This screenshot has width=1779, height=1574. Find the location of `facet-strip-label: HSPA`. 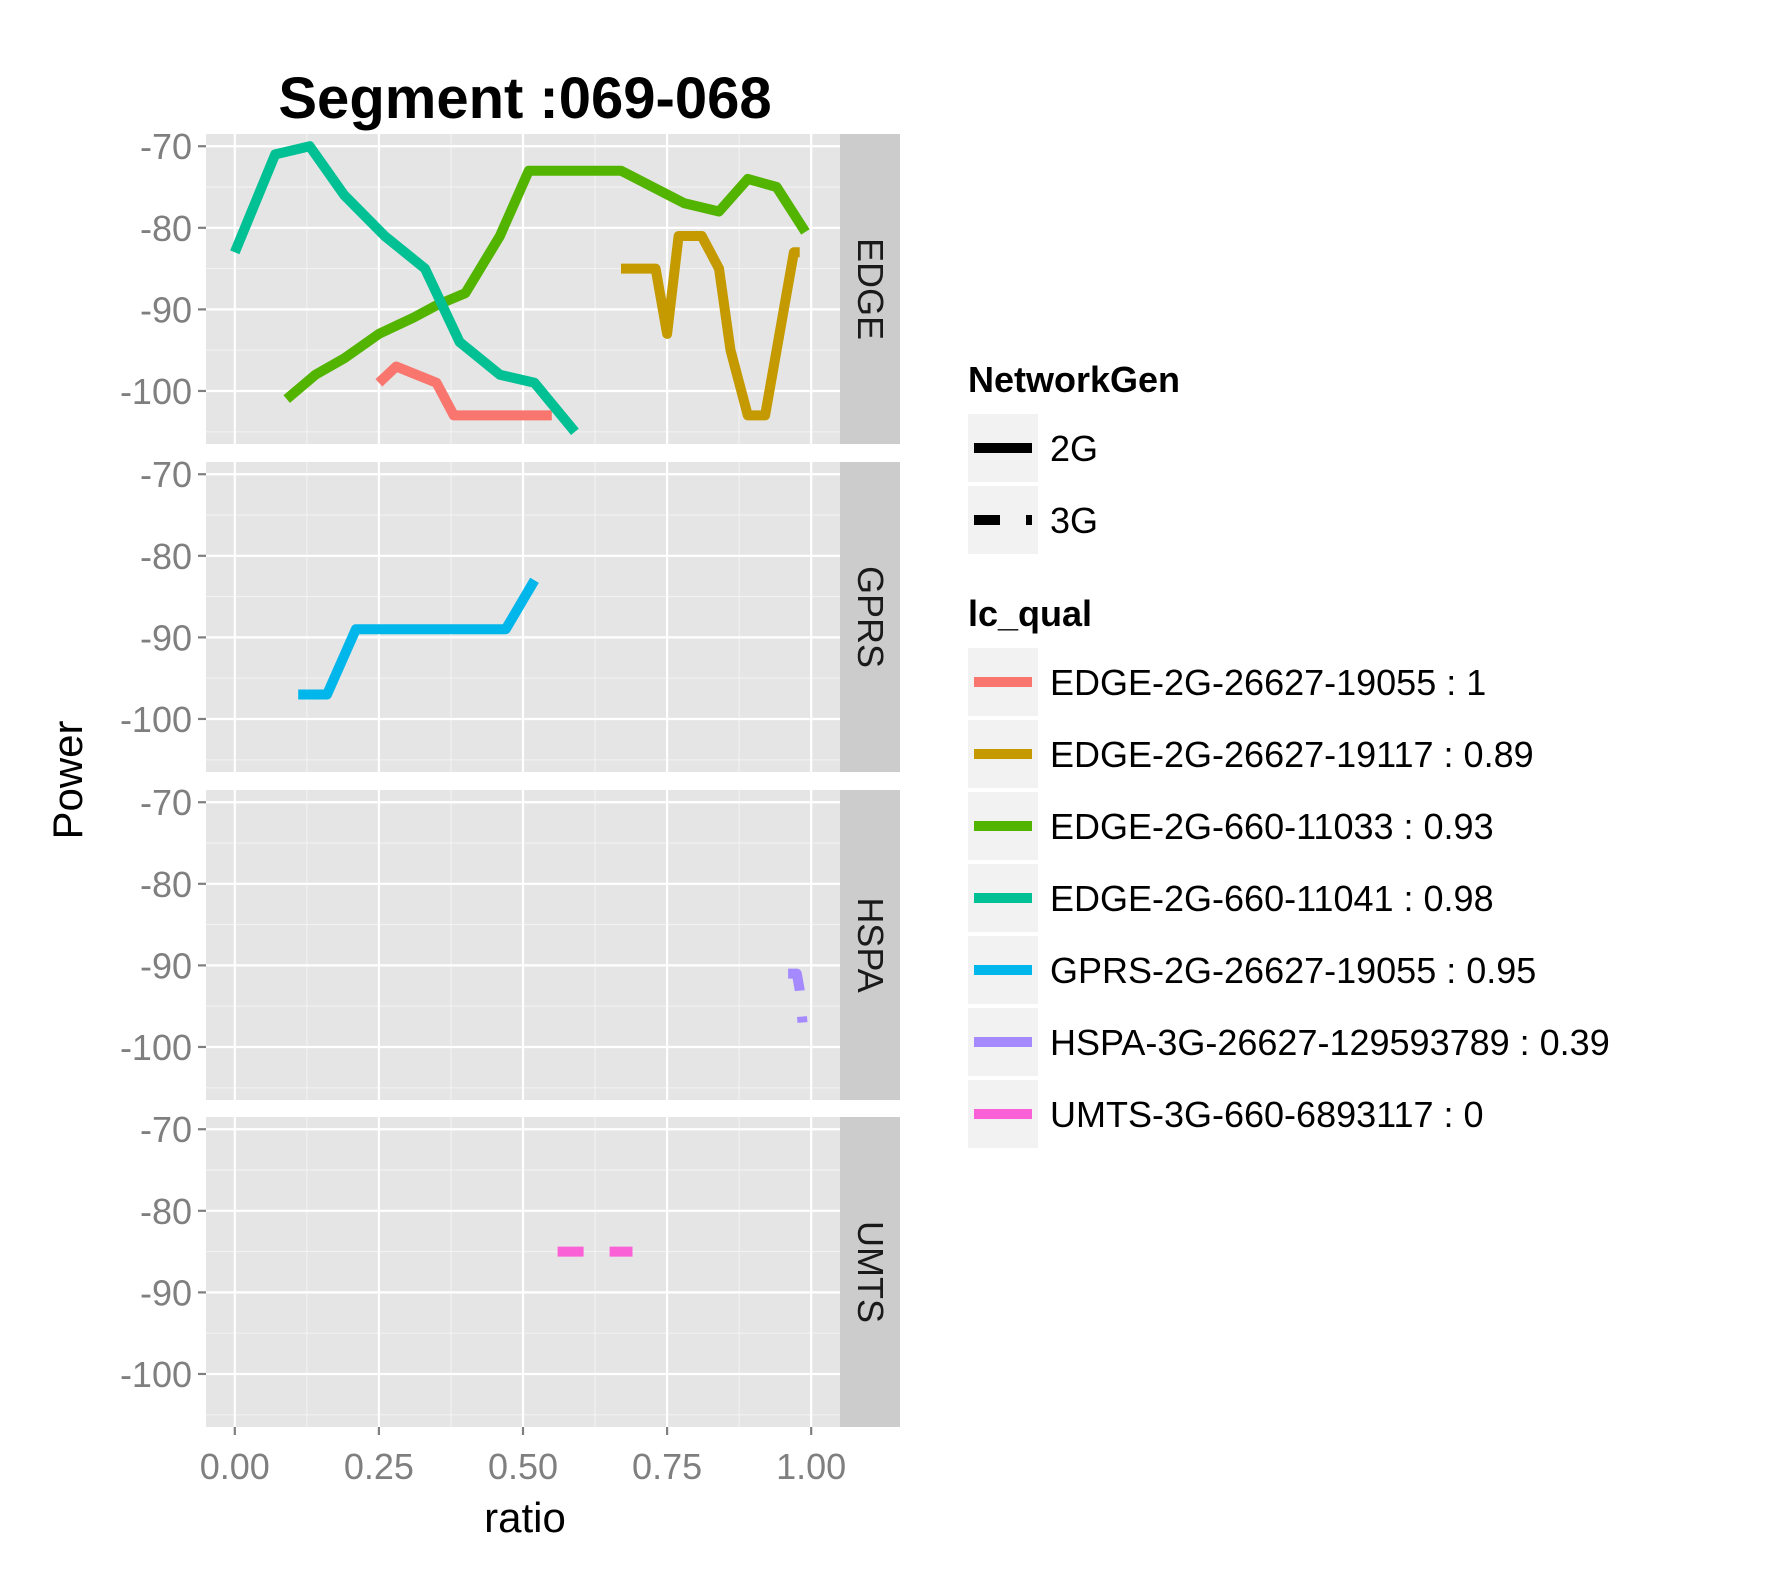

facet-strip-label: HSPA is located at coordinates (870, 944).